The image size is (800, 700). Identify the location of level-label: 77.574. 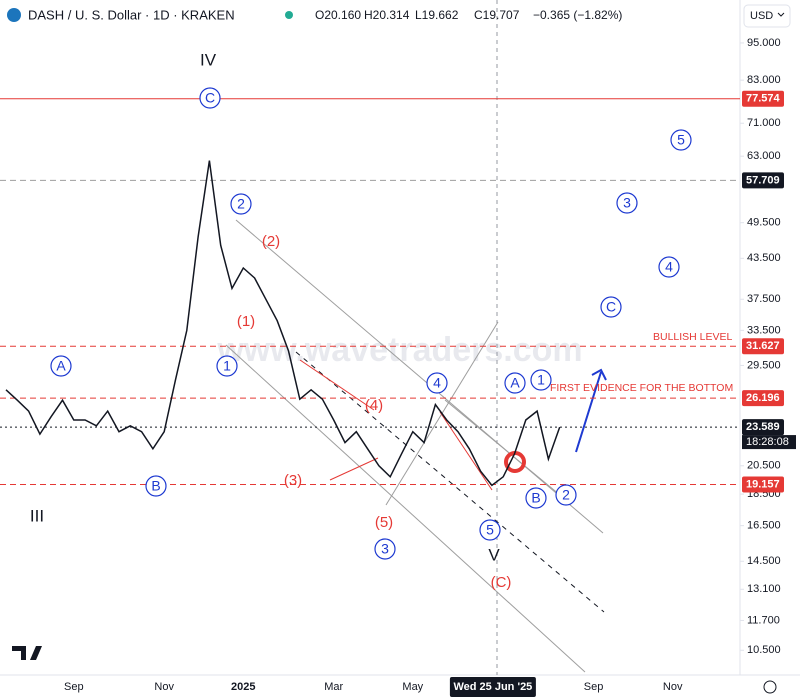
(763, 99).